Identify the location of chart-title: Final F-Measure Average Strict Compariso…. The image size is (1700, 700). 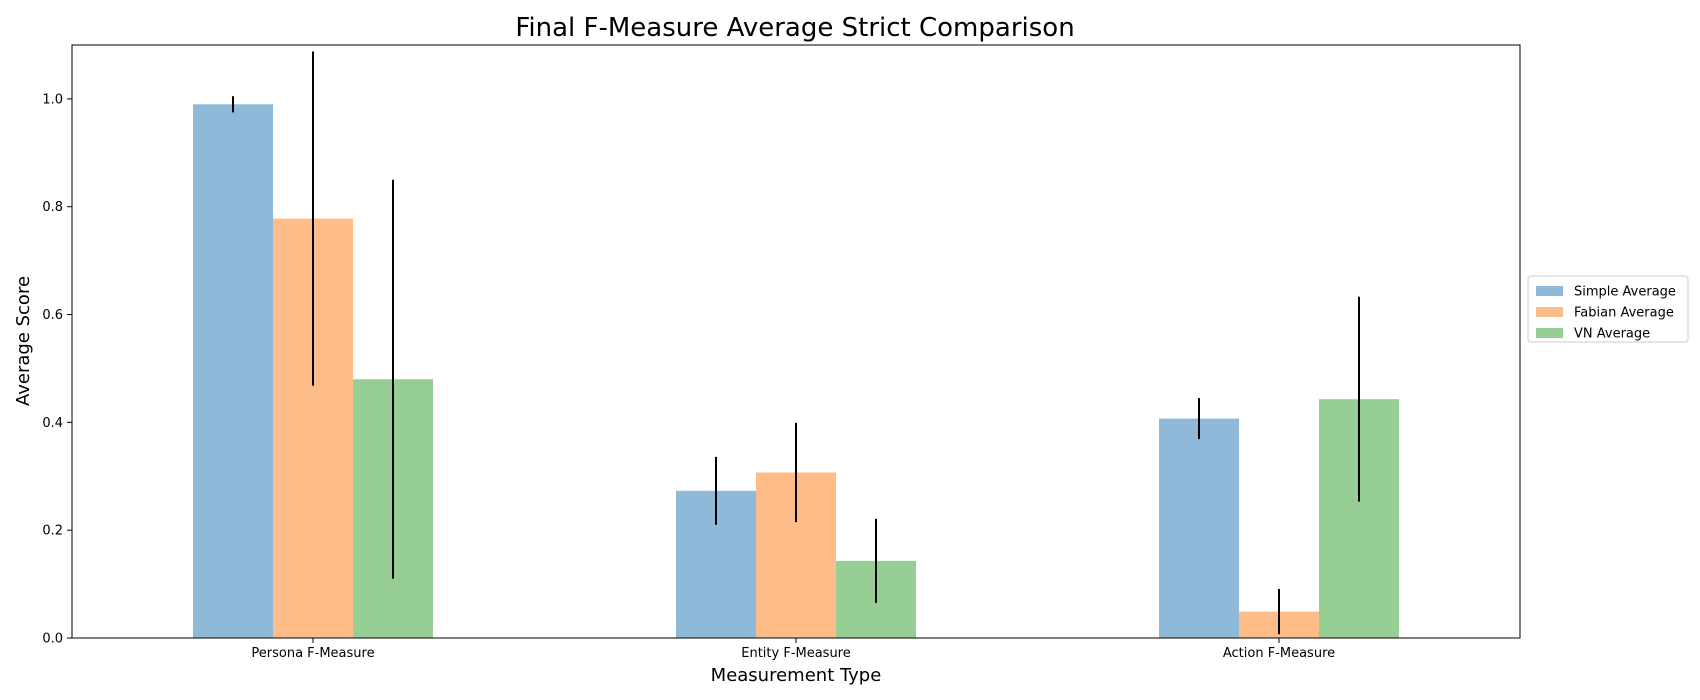
(794, 28).